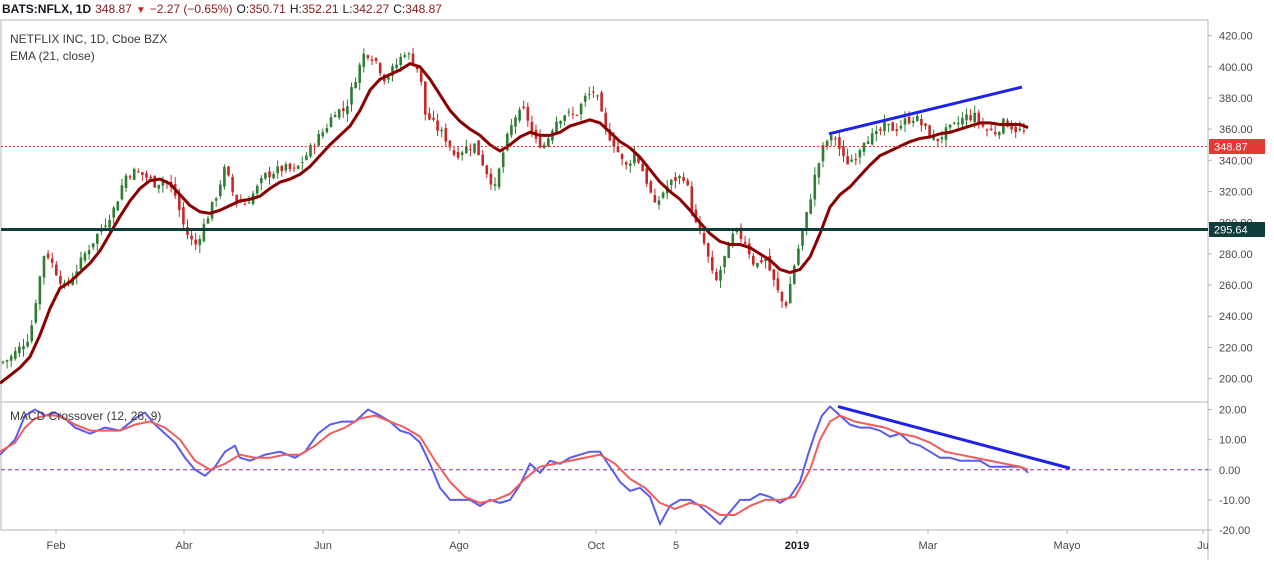  I want to click on lower-trendline, so click(954, 437).